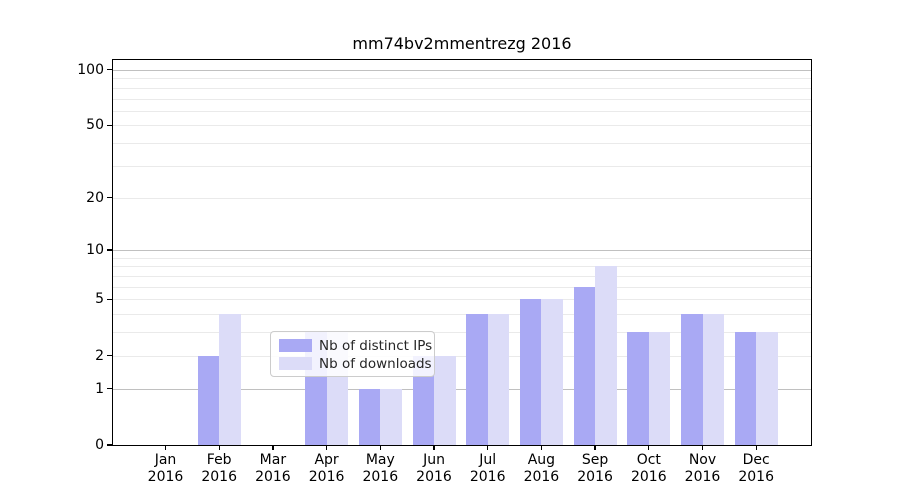  What do you see at coordinates (376, 345) in the screenshot?
I see `legend-label-distinct-ips: Nb of distinct IPs` at bounding box center [376, 345].